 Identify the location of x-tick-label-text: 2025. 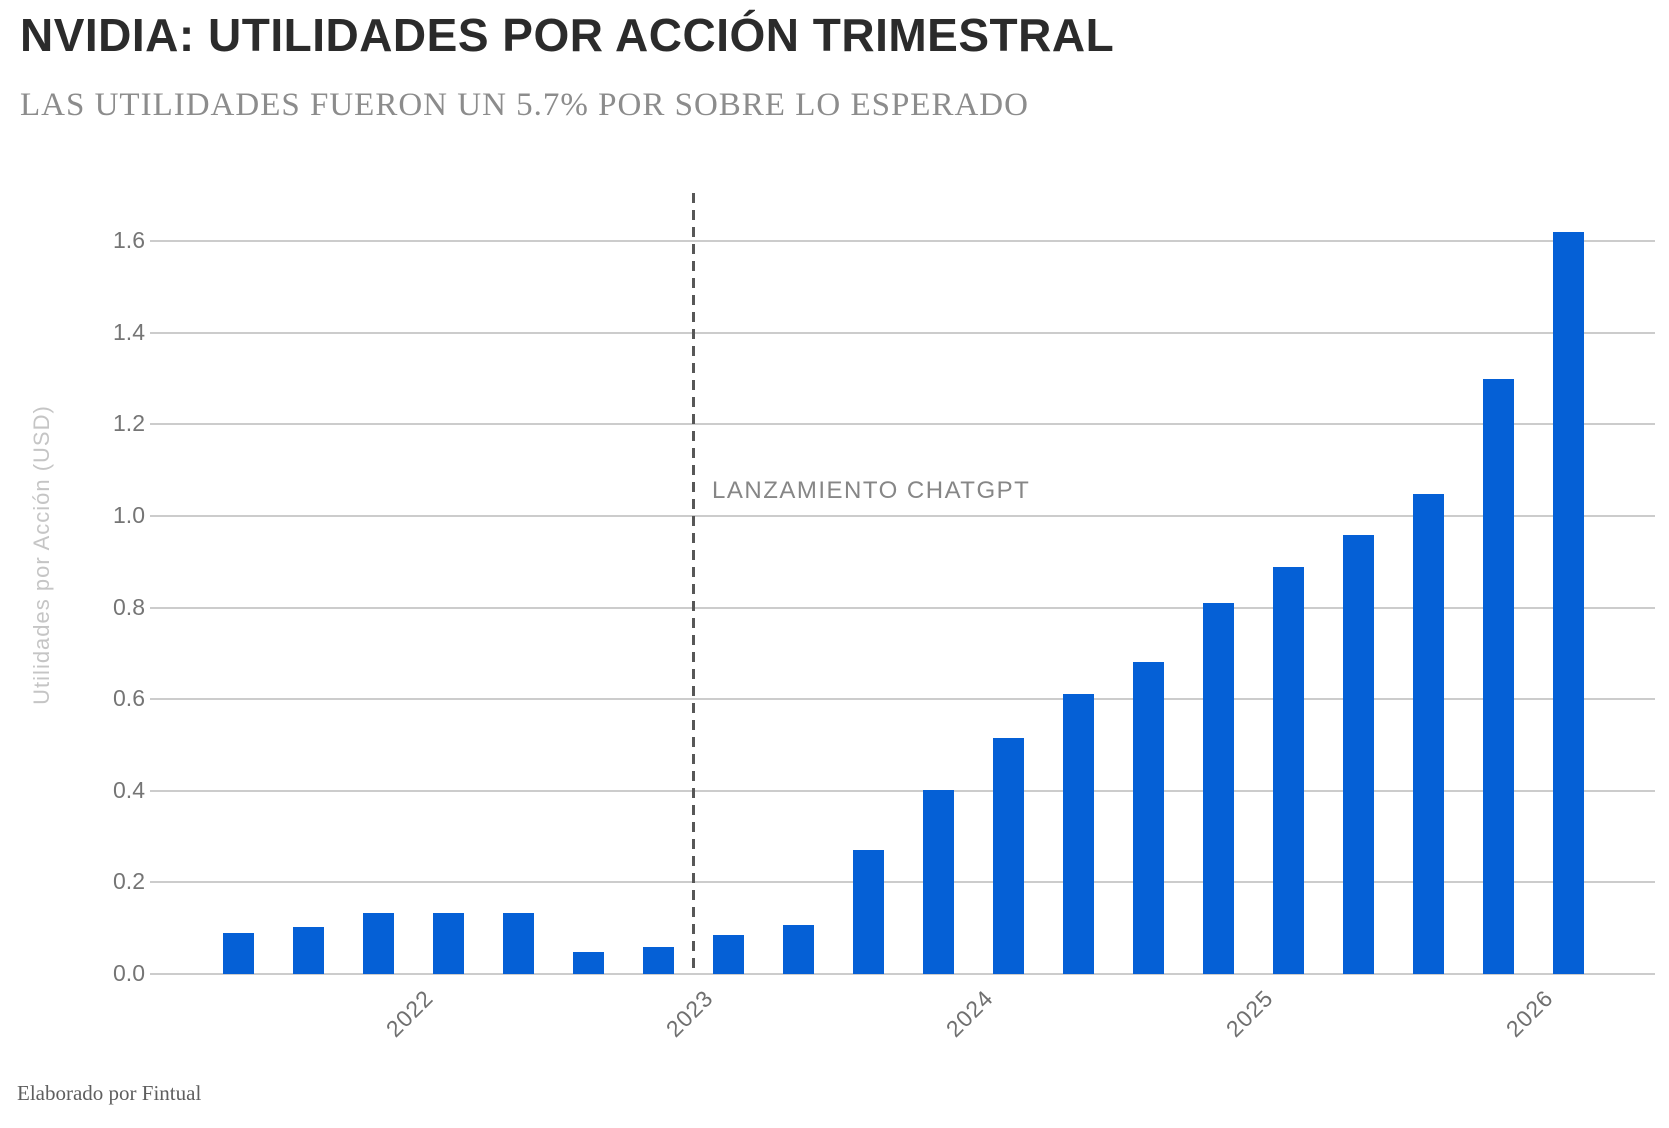
(1249, 1013).